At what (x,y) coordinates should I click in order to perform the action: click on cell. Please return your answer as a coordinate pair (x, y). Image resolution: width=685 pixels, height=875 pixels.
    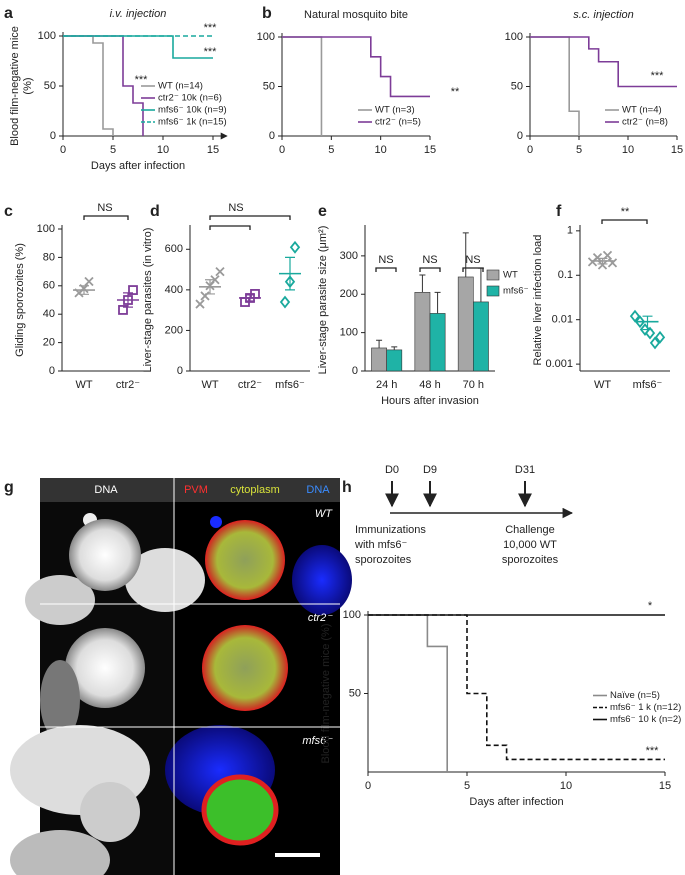
    Looking at the image, I should click on (245, 668).